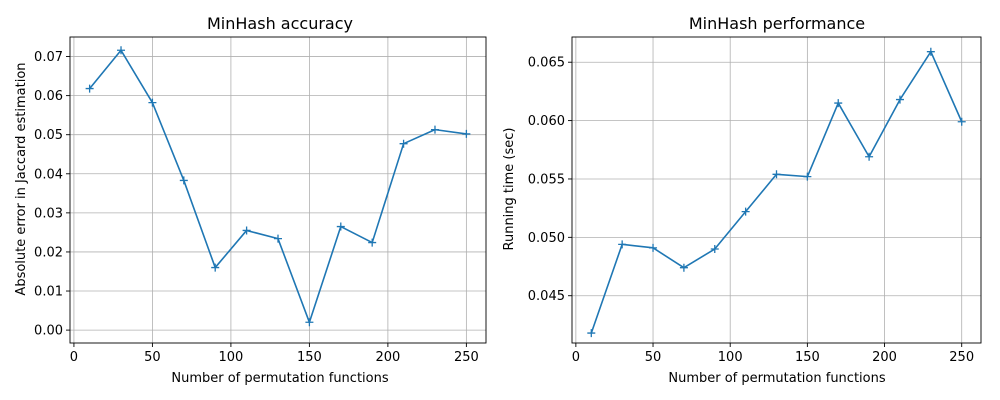 The image size is (1000, 400). What do you see at coordinates (21, 178) in the screenshot?
I see `y-axis-label: Absolute error in Jaccard estimation` at bounding box center [21, 178].